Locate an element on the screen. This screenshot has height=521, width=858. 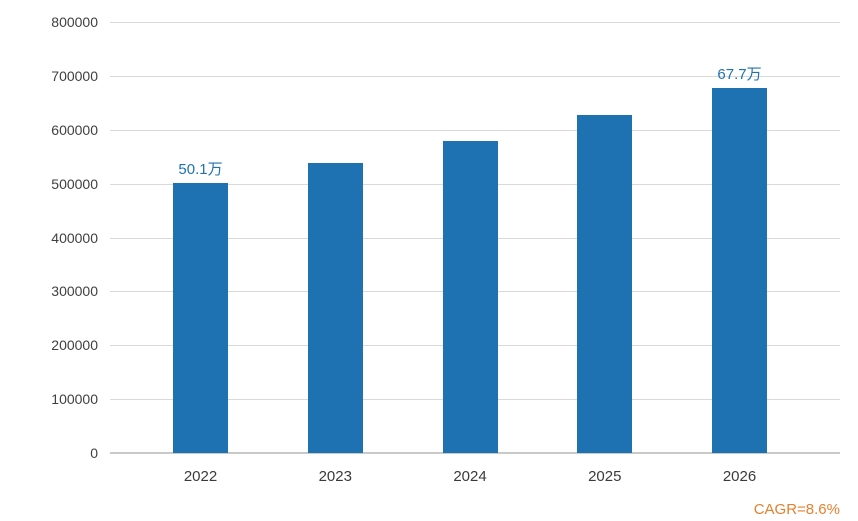
y-tick-label: 500000 is located at coordinates (74, 183).